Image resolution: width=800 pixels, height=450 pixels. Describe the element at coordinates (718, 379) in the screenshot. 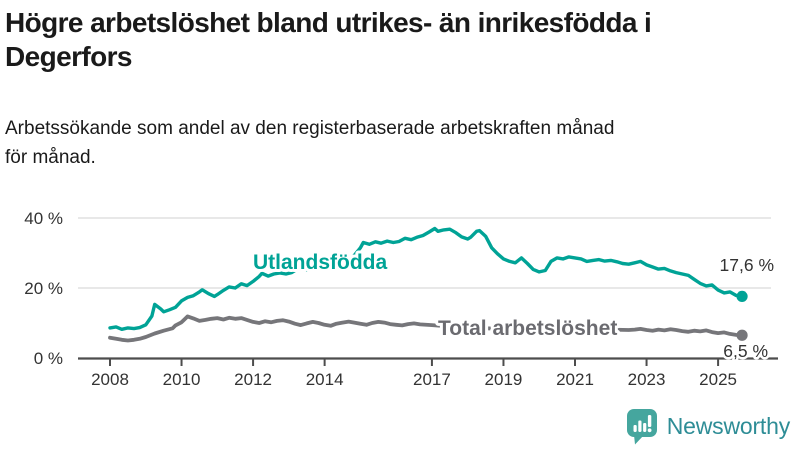

I see `x-tick-label: 2025` at that location.